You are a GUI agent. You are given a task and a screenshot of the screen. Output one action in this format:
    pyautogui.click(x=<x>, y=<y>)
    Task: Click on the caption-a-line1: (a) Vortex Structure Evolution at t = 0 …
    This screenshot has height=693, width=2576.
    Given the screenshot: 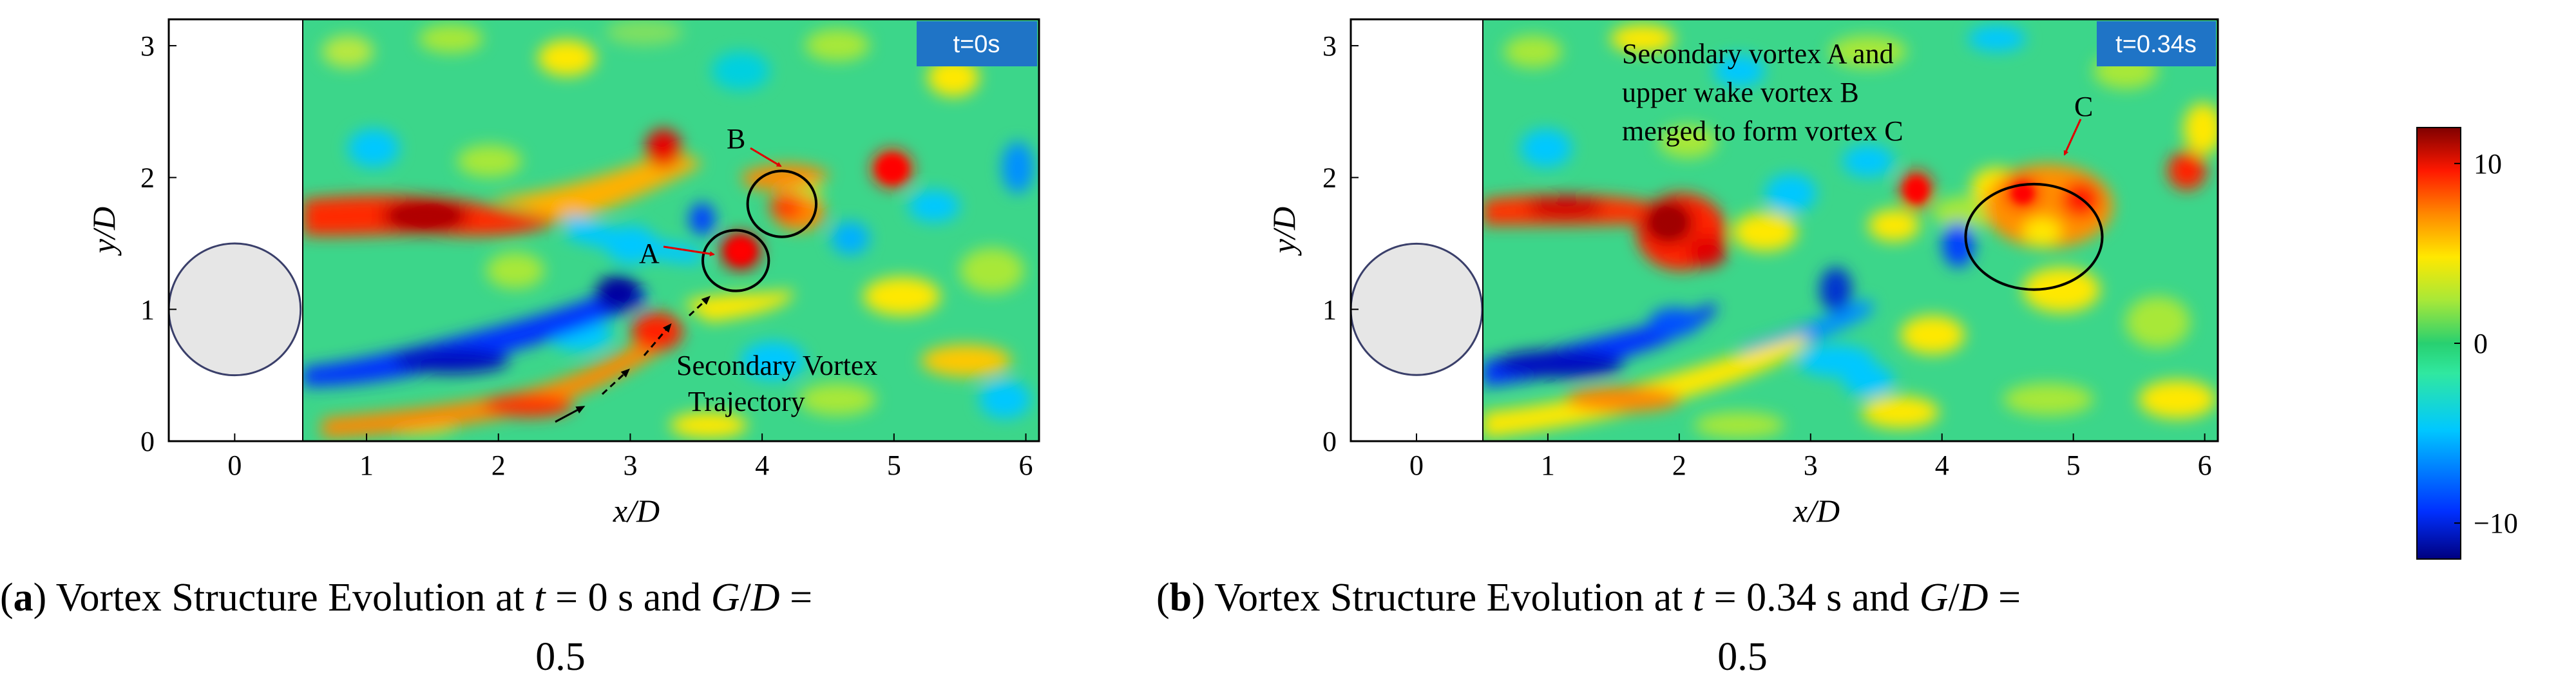 What is the action you would take?
    pyautogui.click(x=406, y=598)
    